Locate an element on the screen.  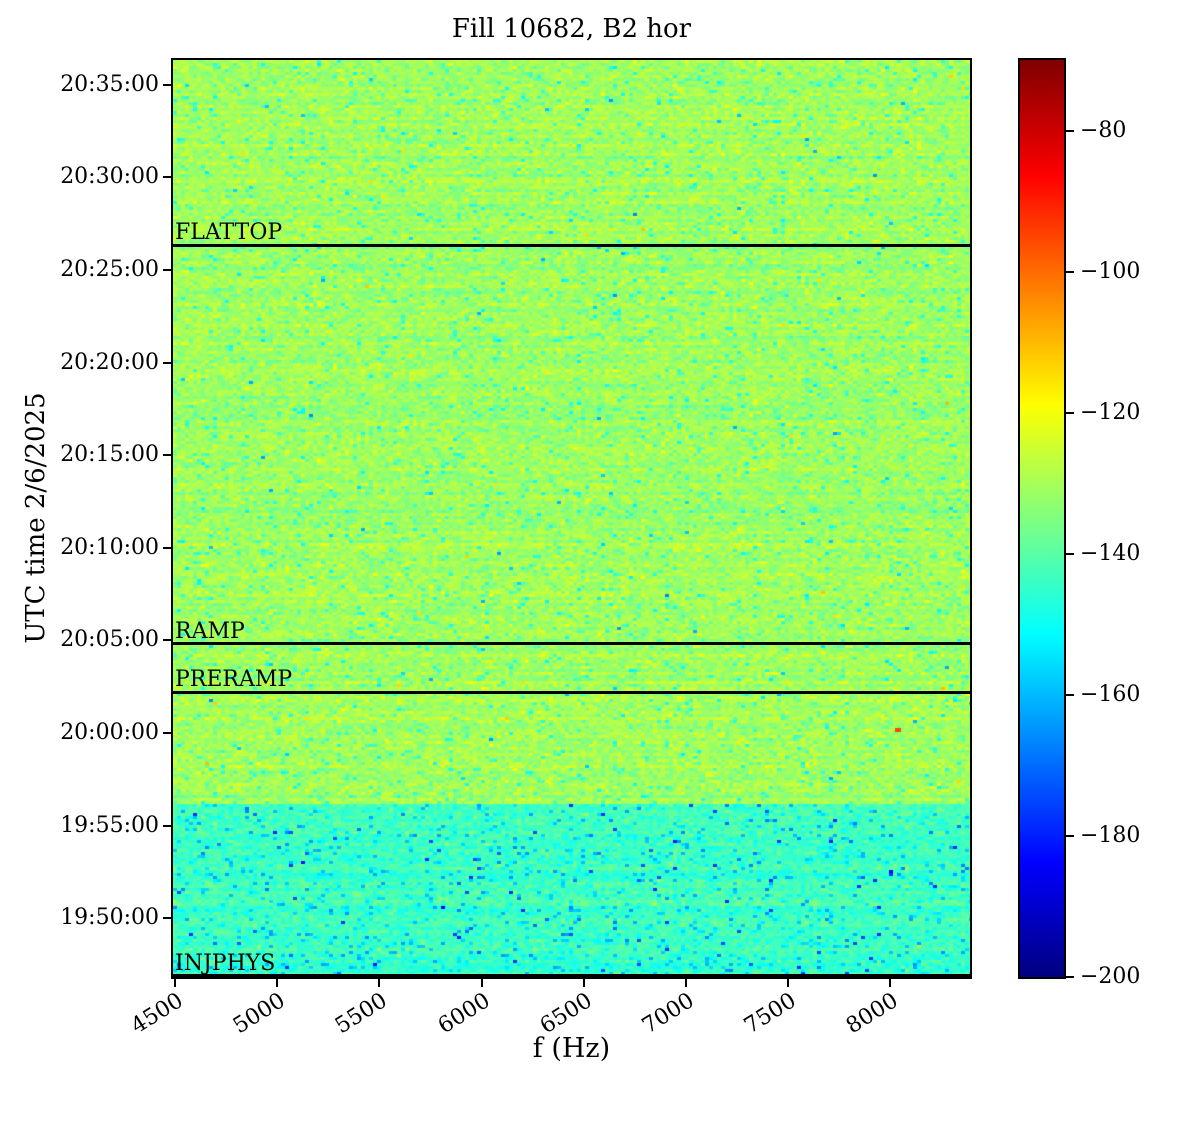
event-label-flattop: FLATTOP is located at coordinates (229, 233).